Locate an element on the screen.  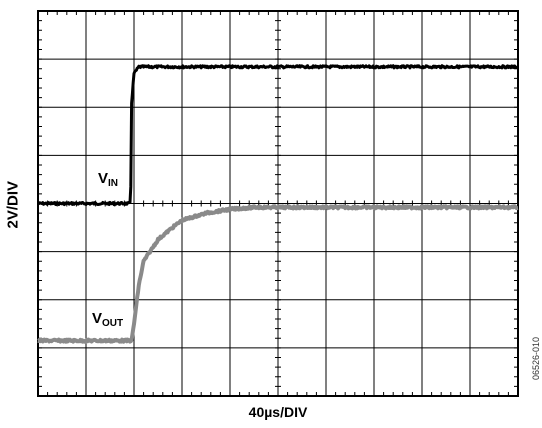
trace-label-vin: VIN is located at coordinates (108, 179).